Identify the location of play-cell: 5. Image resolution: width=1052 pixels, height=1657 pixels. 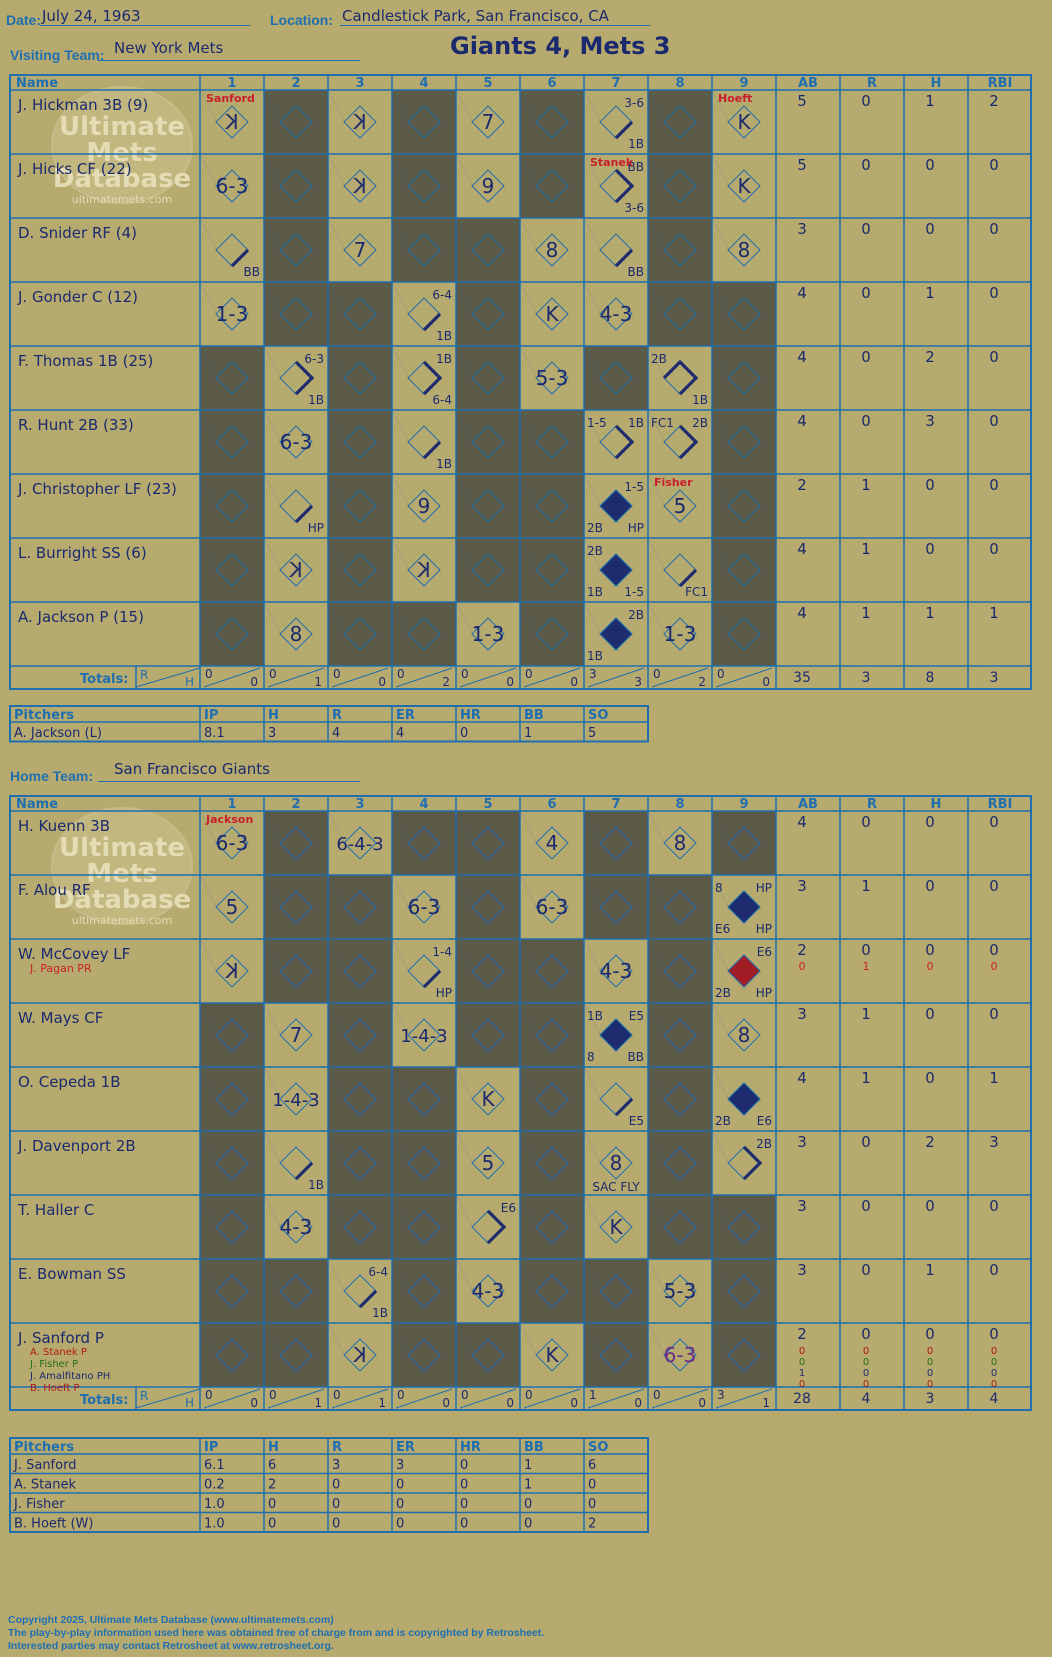
(232, 907).